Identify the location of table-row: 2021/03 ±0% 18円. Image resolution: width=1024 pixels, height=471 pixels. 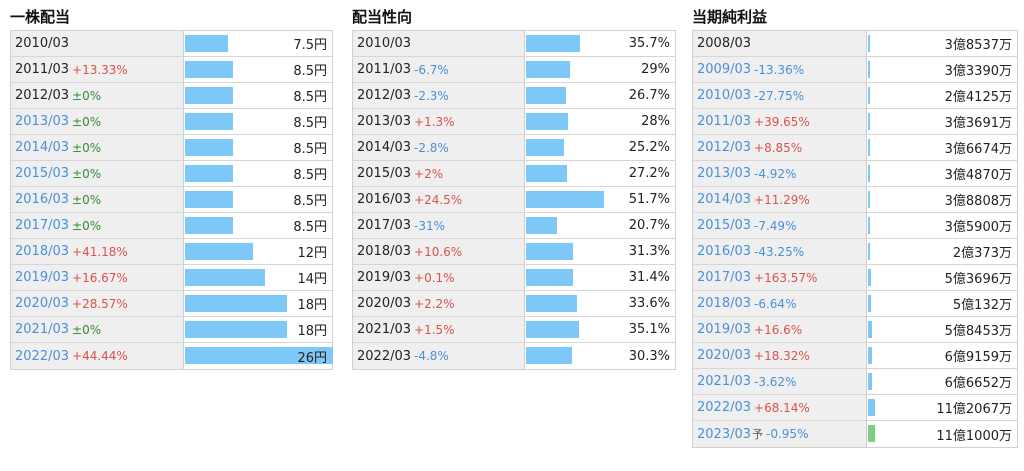
(171, 330).